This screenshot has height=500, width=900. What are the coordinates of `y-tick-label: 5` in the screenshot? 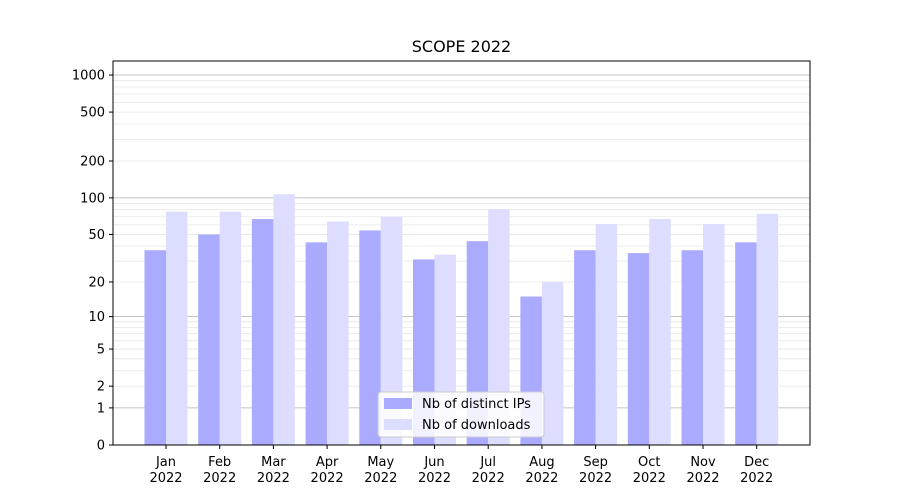 It's located at (101, 350).